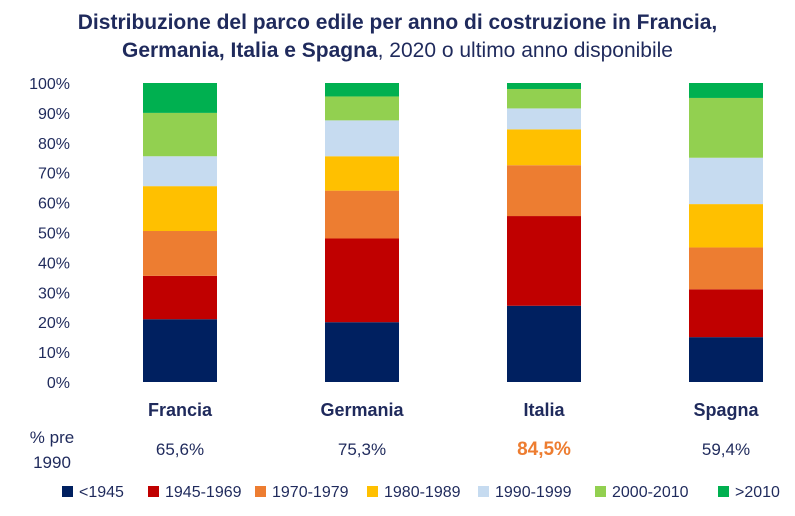 Image resolution: width=795 pixels, height=516 pixels. What do you see at coordinates (180, 171) in the screenshot?
I see `bar-segment-francia-1990-1999` at bounding box center [180, 171].